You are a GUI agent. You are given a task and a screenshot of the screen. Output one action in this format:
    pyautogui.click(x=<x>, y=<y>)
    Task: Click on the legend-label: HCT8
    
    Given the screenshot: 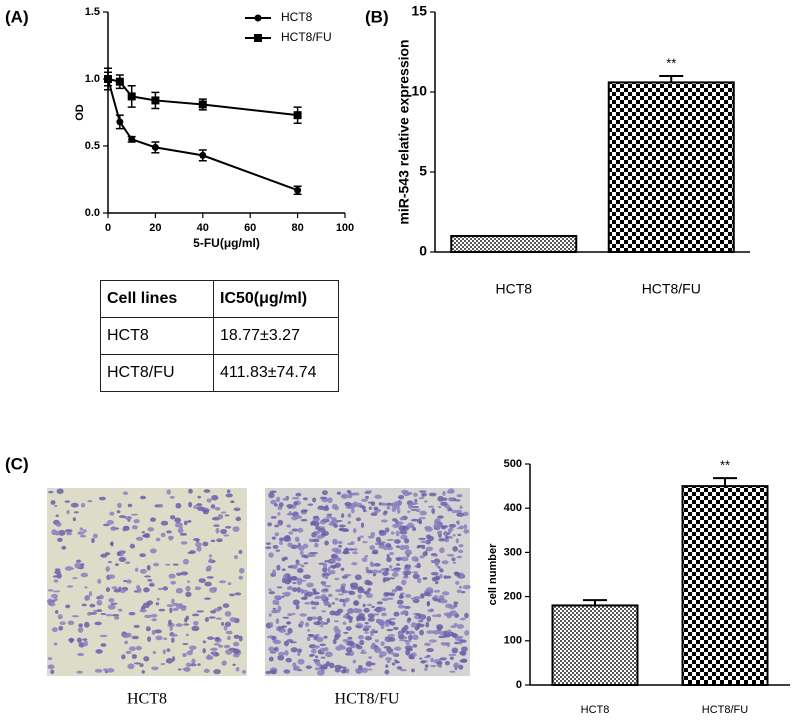 What is the action you would take?
    pyautogui.click(x=297, y=17)
    